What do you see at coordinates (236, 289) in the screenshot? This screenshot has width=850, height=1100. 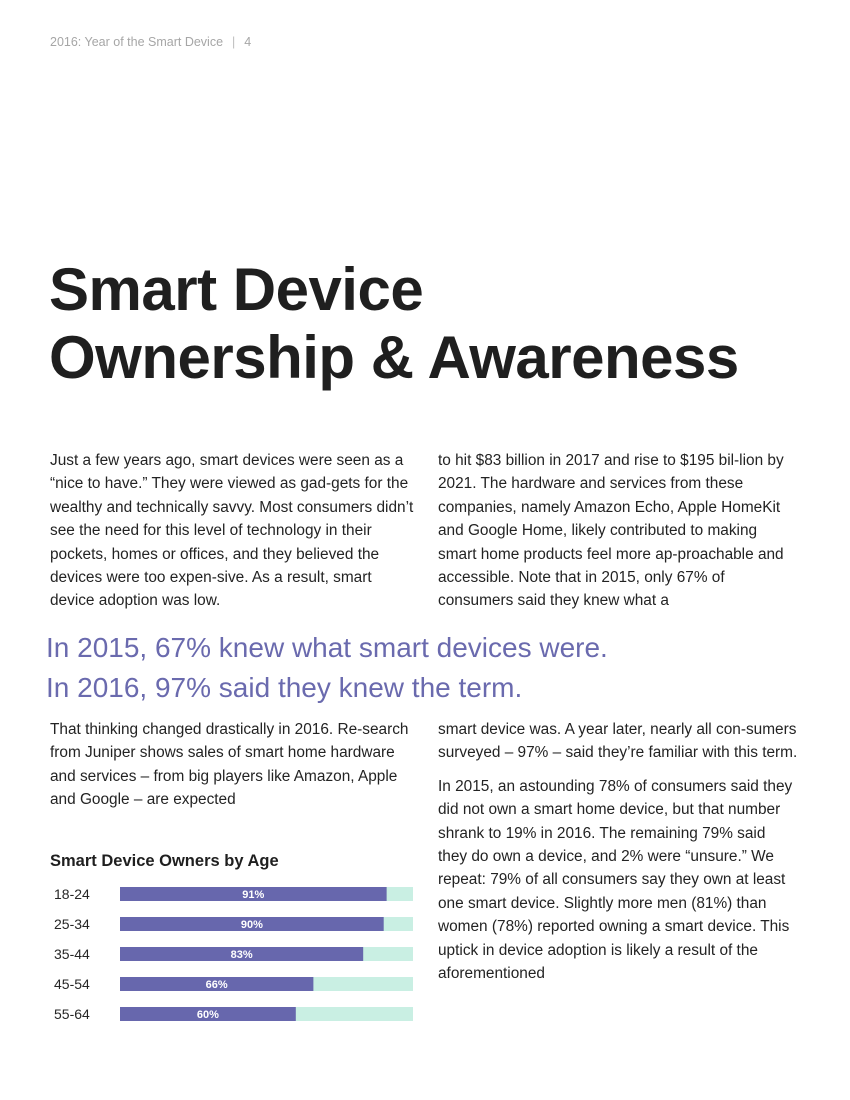 I see `page-title-line-1: Smart Device` at bounding box center [236, 289].